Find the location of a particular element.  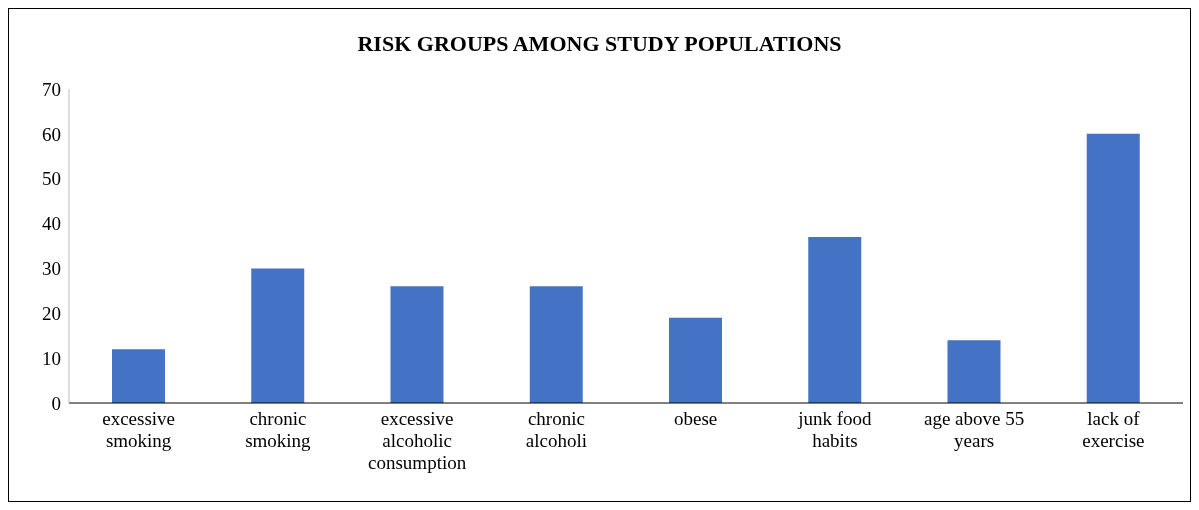

y-tick-label: 70 is located at coordinates (51, 89).